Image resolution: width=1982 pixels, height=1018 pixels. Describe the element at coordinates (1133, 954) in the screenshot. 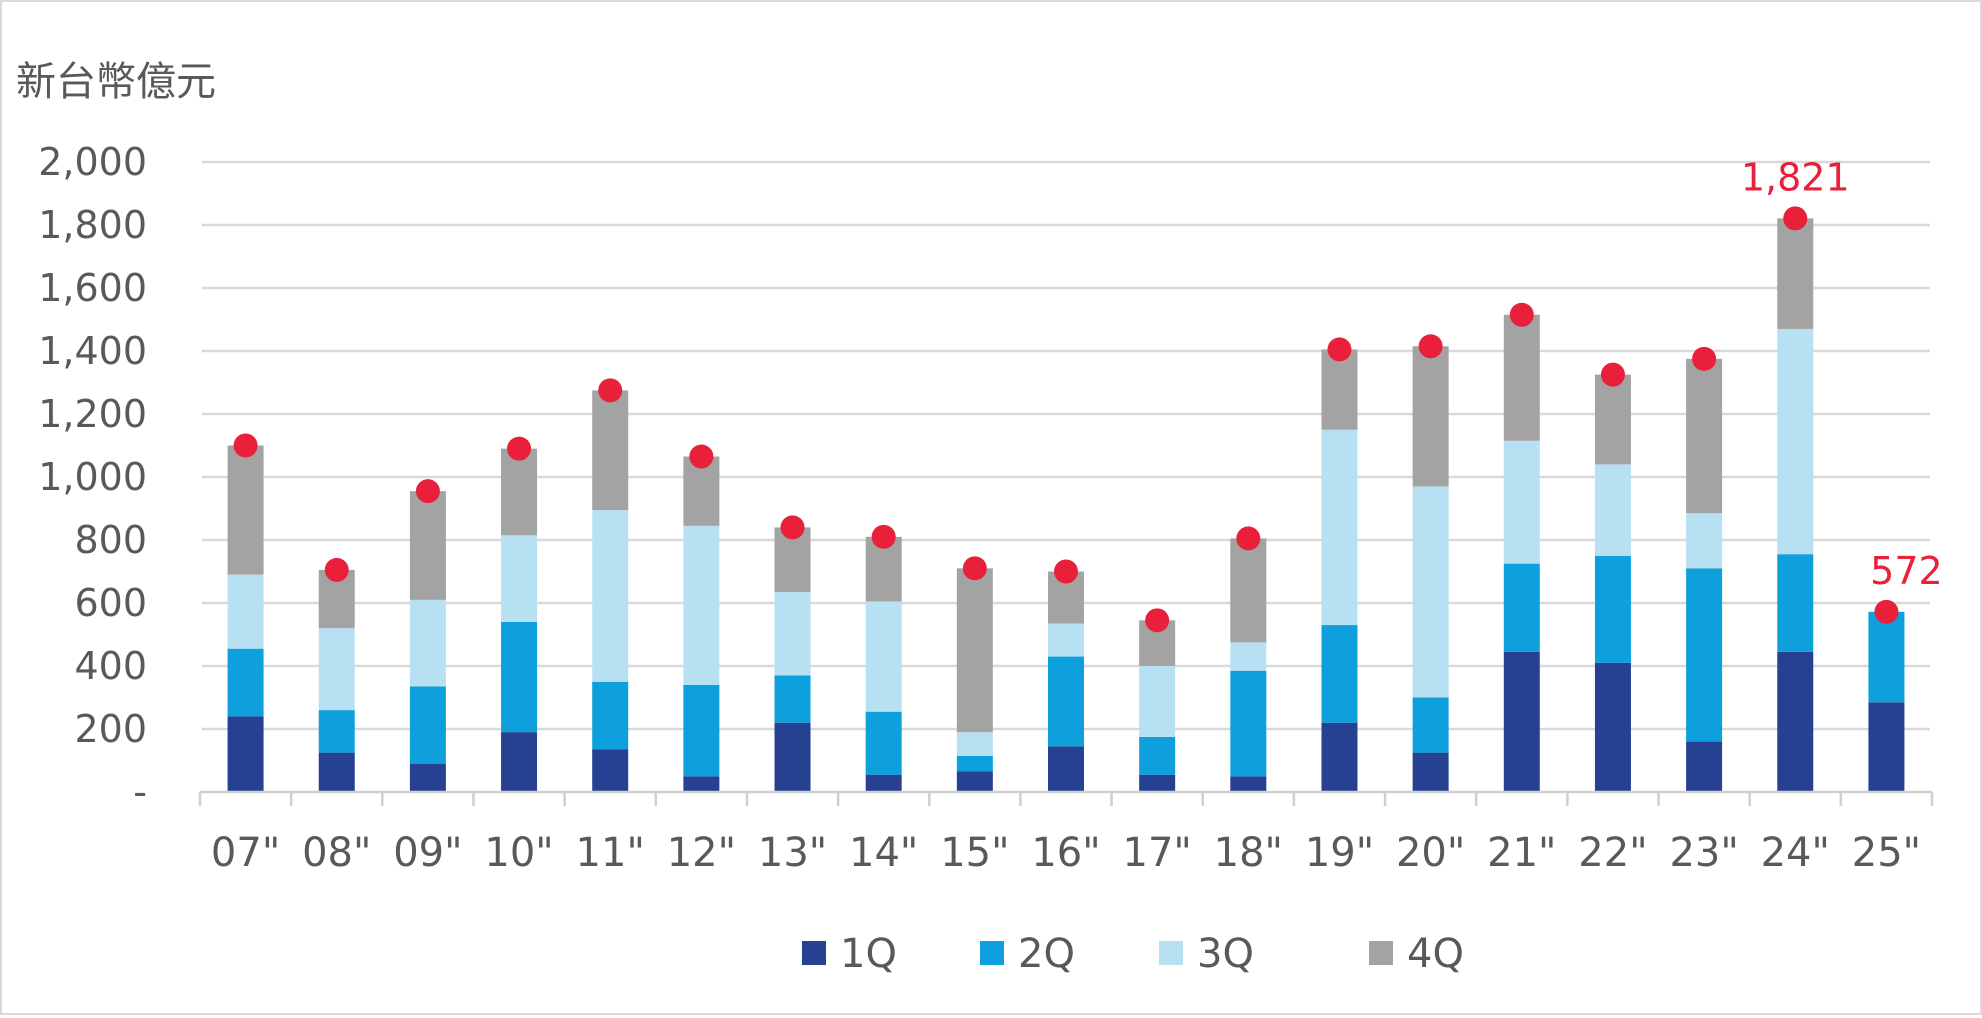

I see `legend: 1Q 2Q 3Q 4Q` at that location.